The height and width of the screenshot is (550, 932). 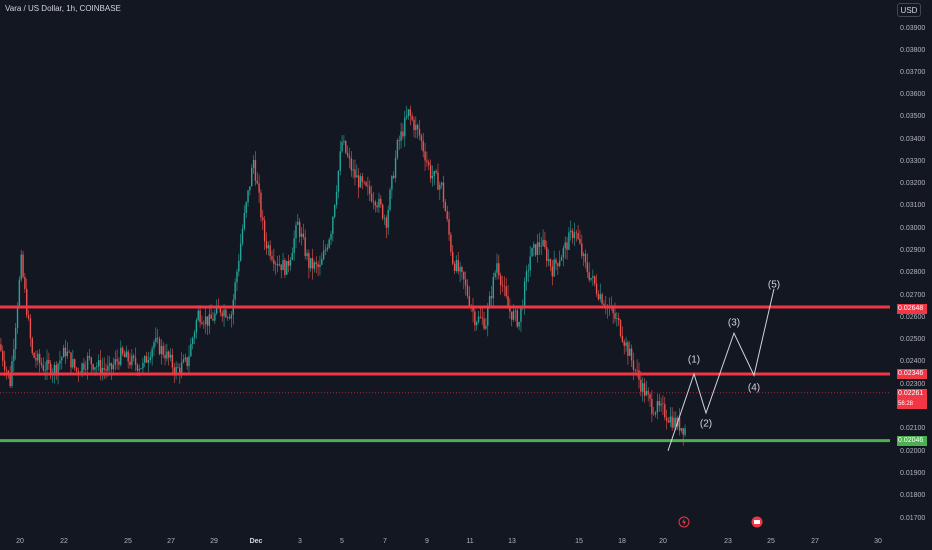 I want to click on support-price-badge: 0.02046, so click(x=912, y=441).